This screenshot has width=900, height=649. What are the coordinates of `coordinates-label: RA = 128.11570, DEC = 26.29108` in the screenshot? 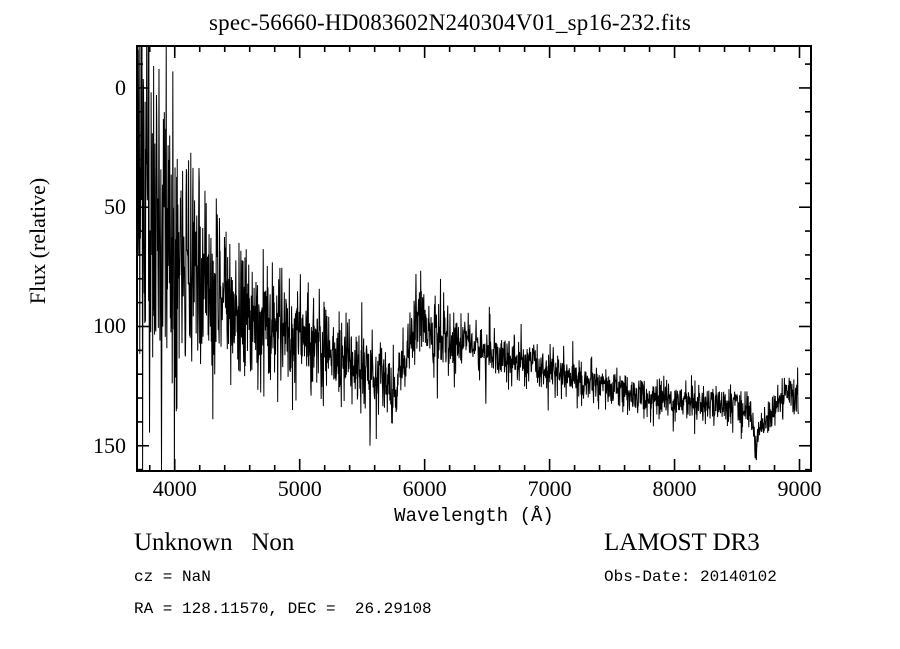 It's located at (283, 609).